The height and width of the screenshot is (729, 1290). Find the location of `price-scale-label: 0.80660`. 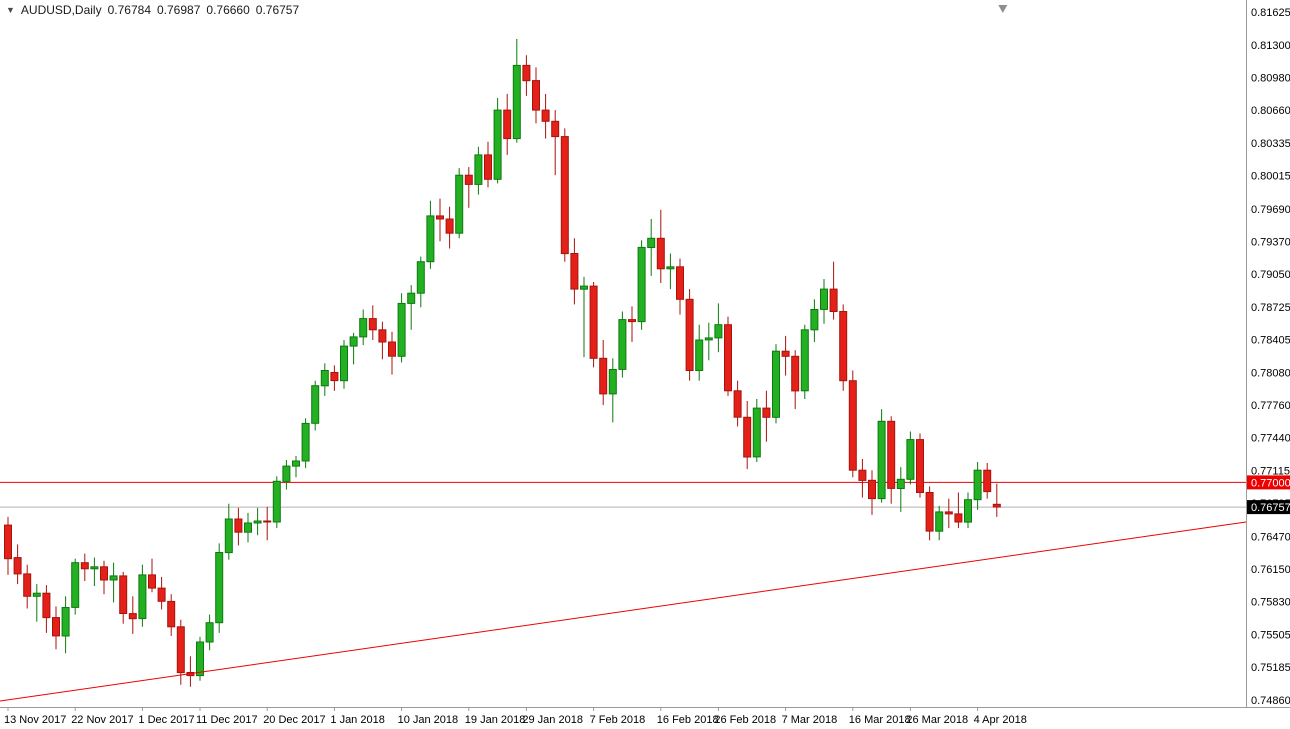

price-scale-label: 0.80660 is located at coordinates (1270, 111).